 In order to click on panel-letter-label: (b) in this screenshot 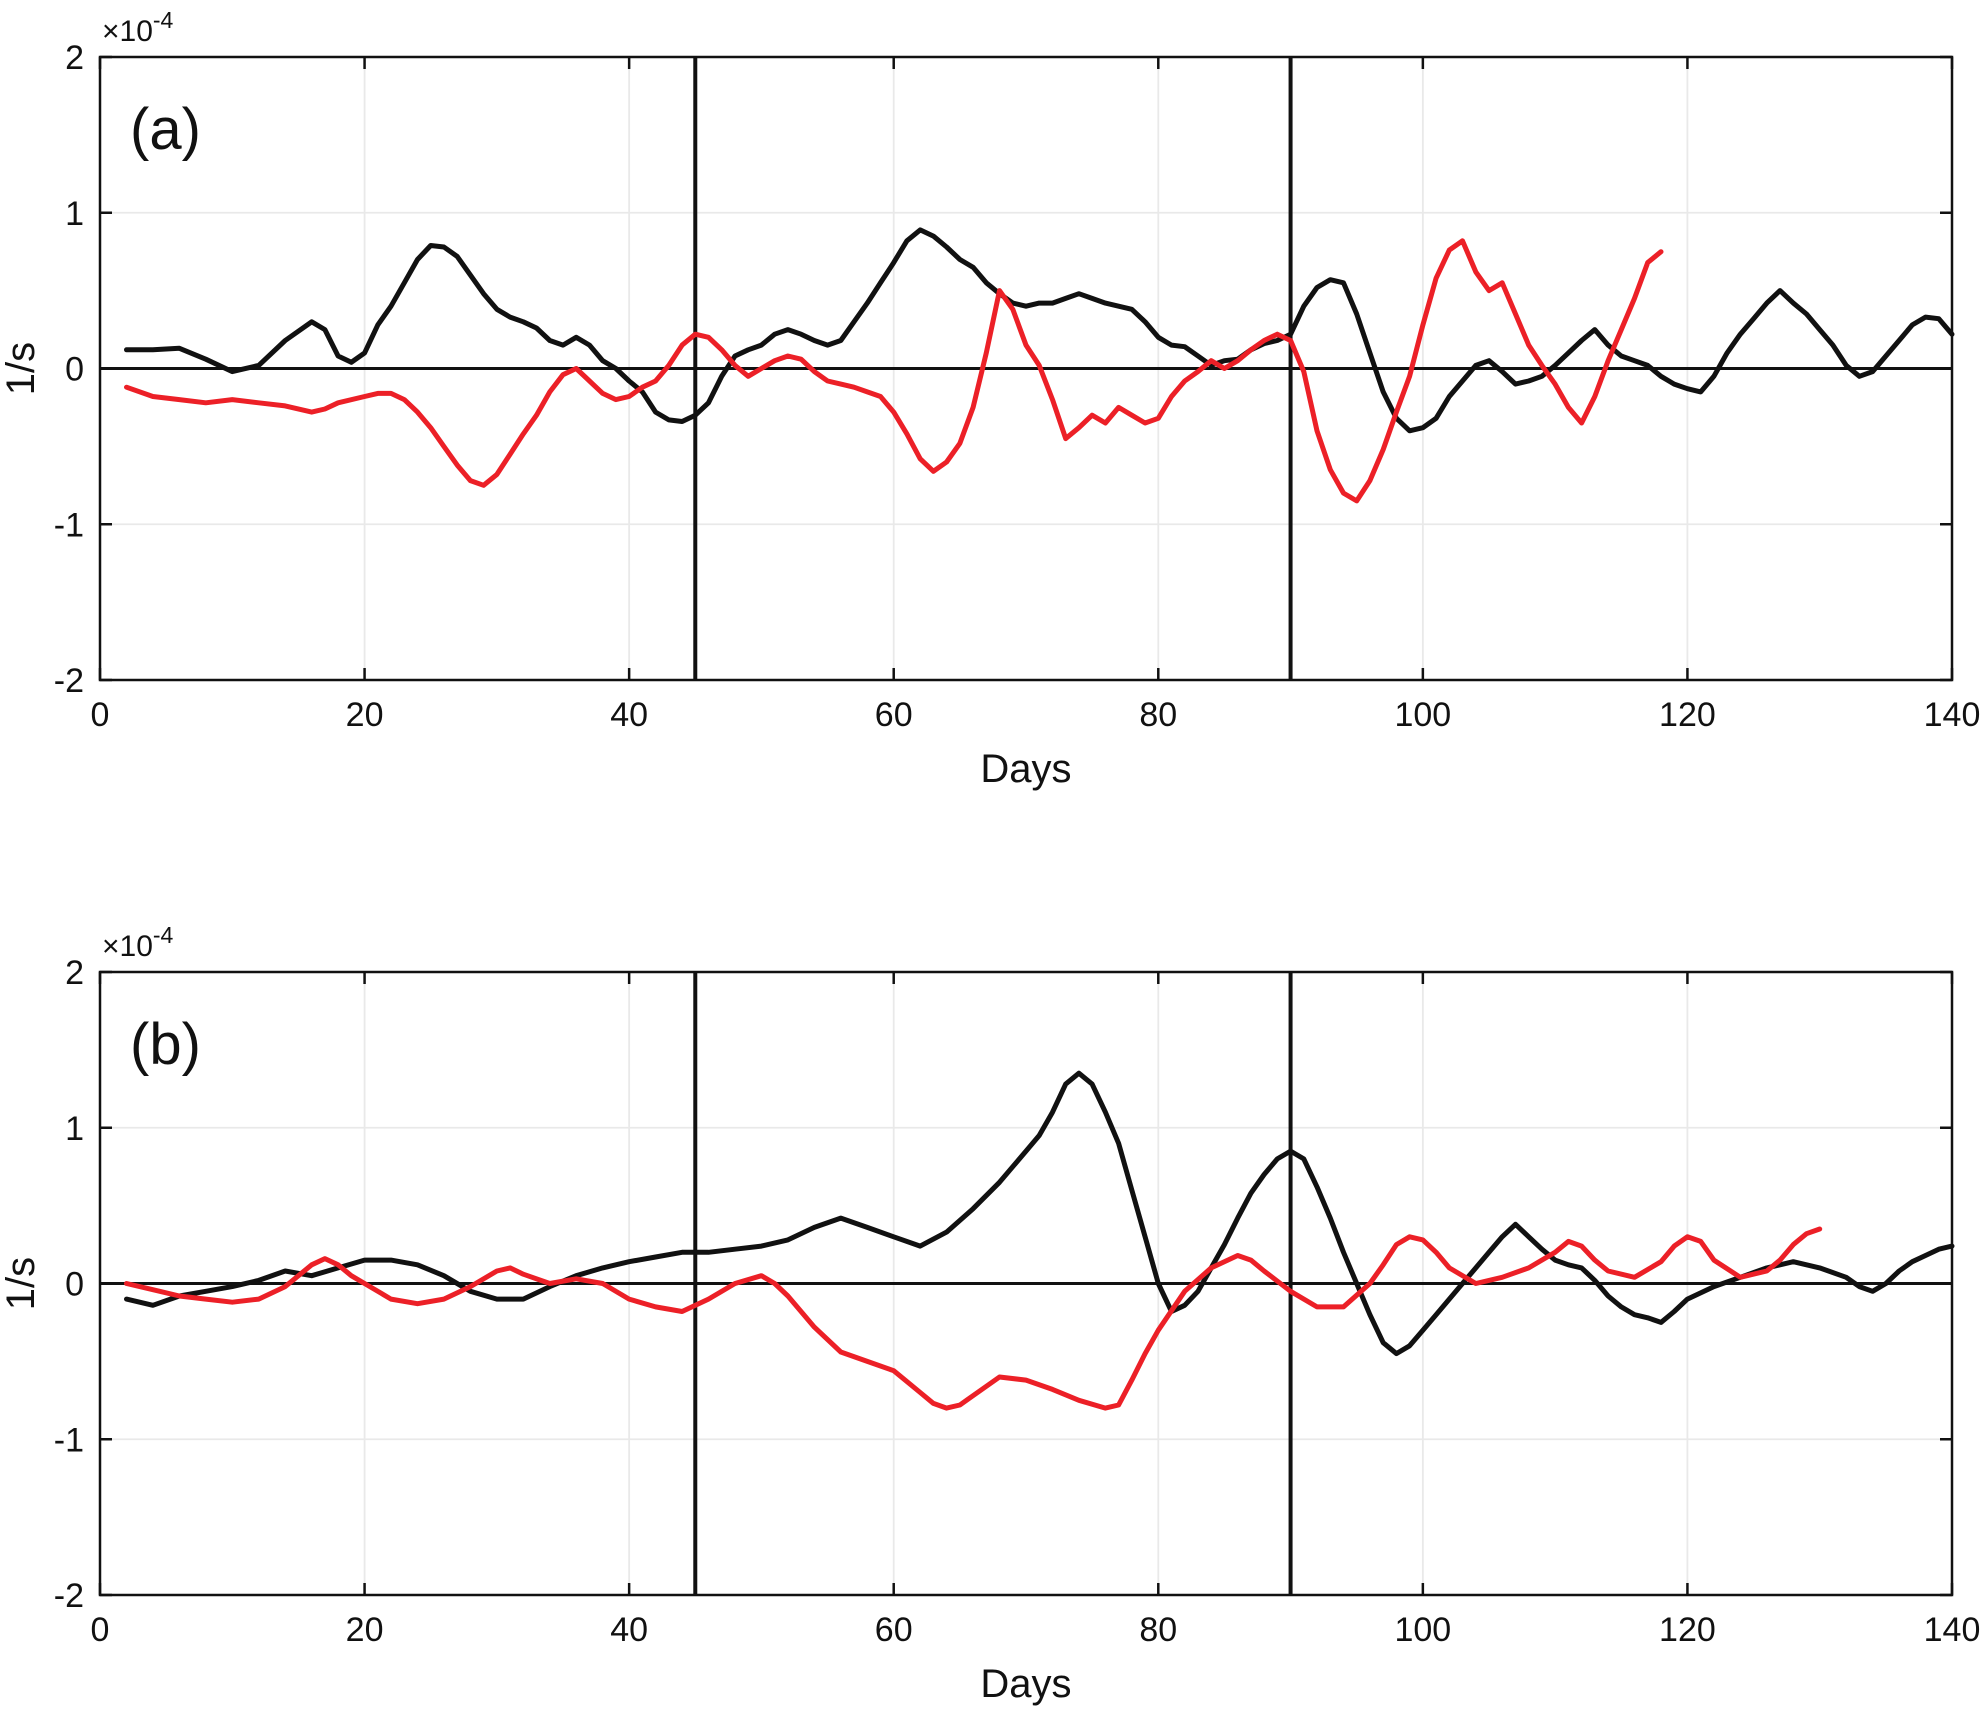, I will do `click(165, 1044)`.